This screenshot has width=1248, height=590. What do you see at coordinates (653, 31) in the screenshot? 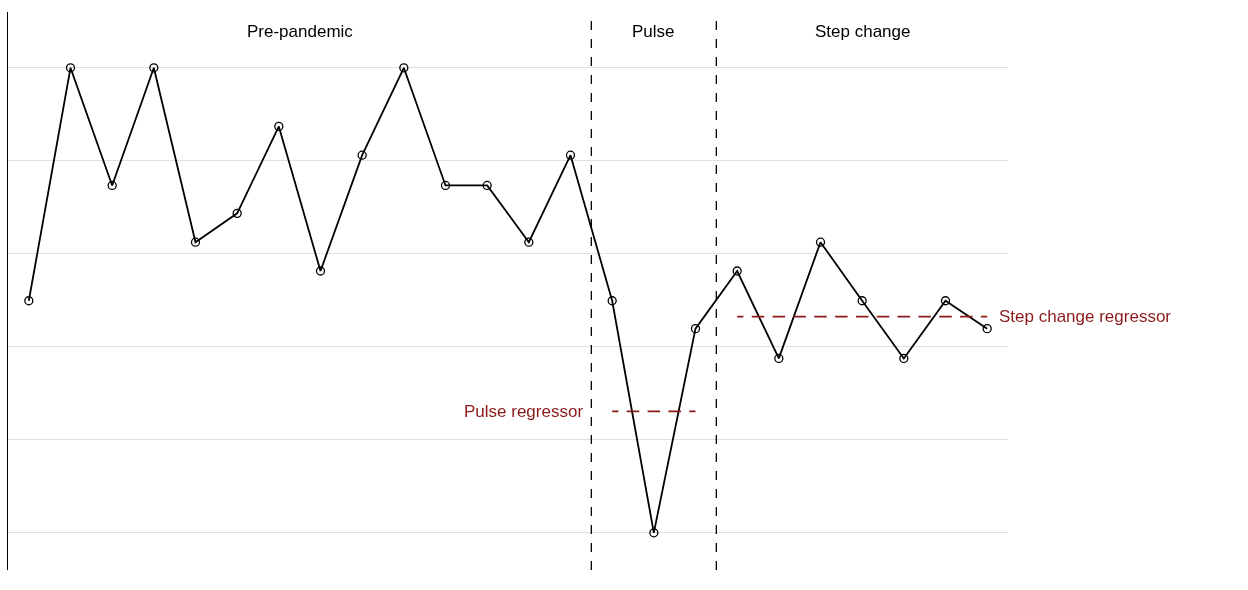
I see `text: Pulse` at bounding box center [653, 31].